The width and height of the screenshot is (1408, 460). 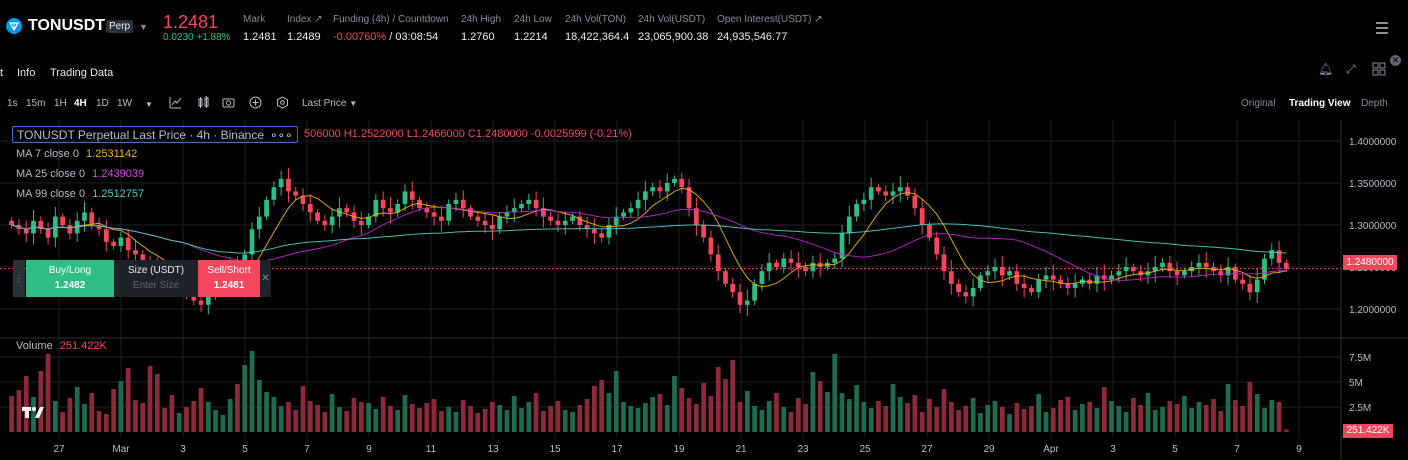 What do you see at coordinates (229, 278) in the screenshot?
I see `sell-short-button: Sell/Short 1.2481` at bounding box center [229, 278].